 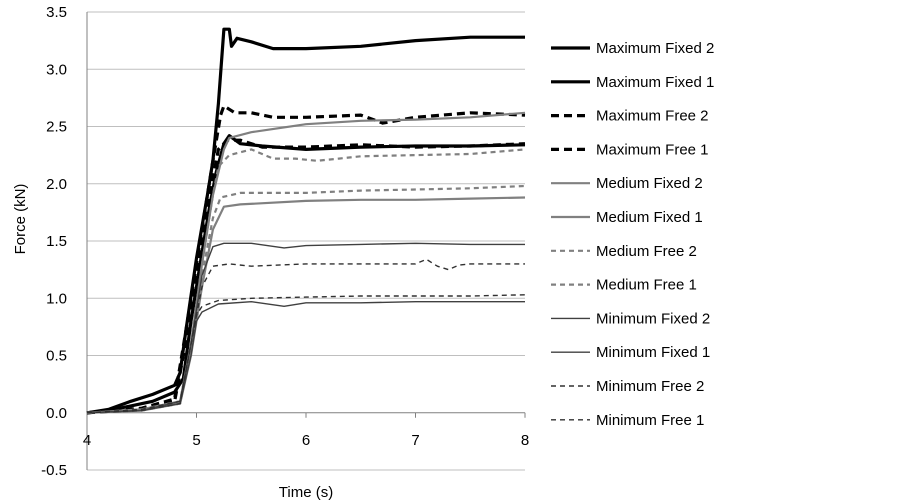 What do you see at coordinates (653, 318) in the screenshot?
I see `legend-label: Minimum Fixed 2` at bounding box center [653, 318].